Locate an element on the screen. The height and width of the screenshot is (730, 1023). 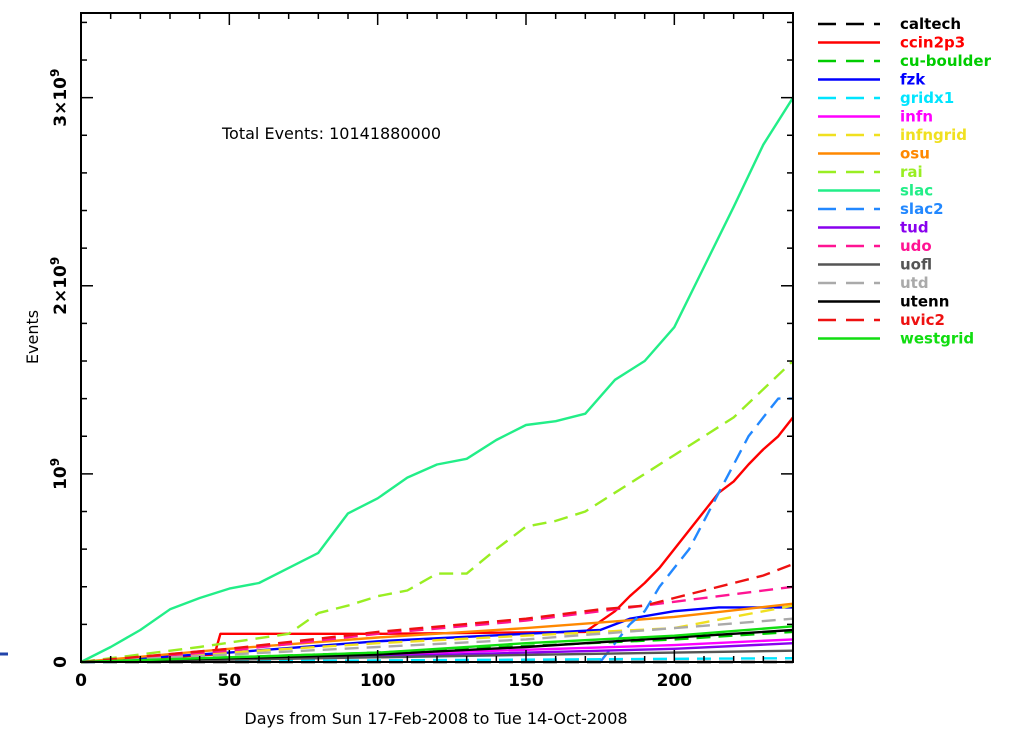
legend-label-westgrid: westgrid is located at coordinates (937, 339).